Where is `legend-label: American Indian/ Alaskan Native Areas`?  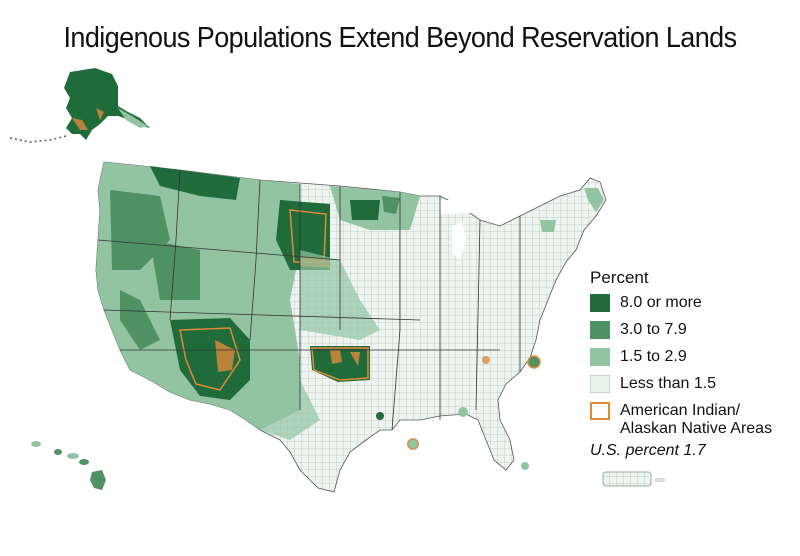
legend-label: American Indian/ Alaskan Native Areas is located at coordinates (696, 419).